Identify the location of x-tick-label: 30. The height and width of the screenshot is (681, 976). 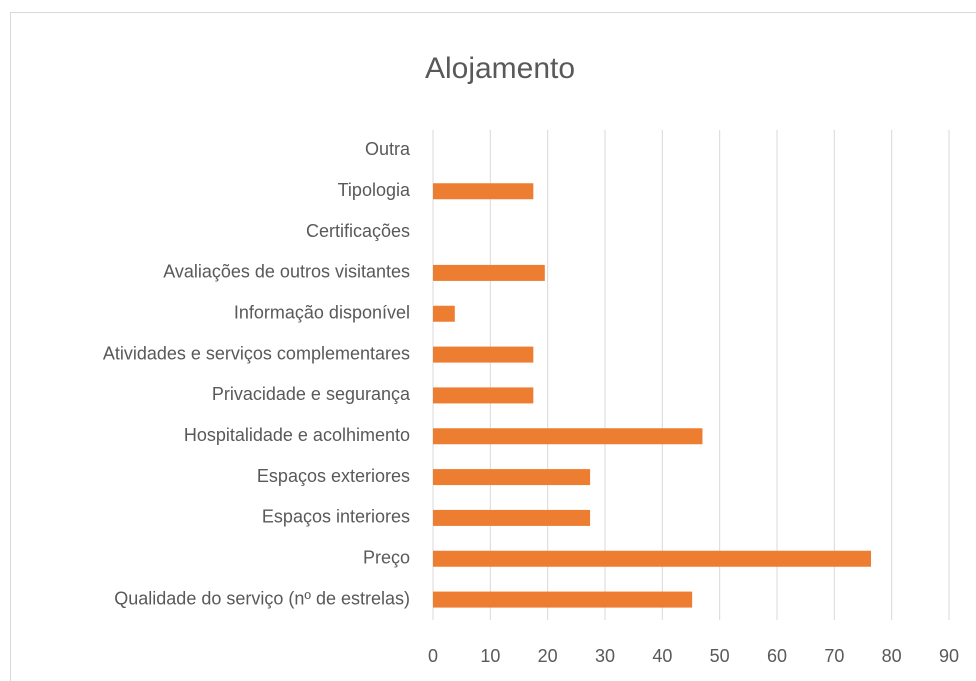
(605, 656).